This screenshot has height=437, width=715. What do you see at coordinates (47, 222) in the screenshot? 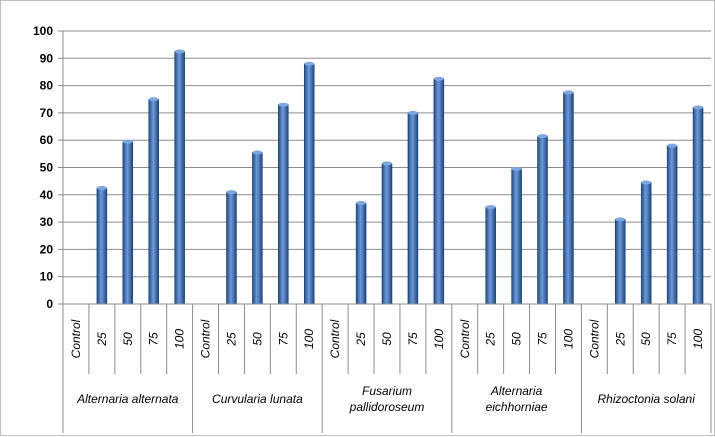
I see `y-tick-label: 30` at bounding box center [47, 222].